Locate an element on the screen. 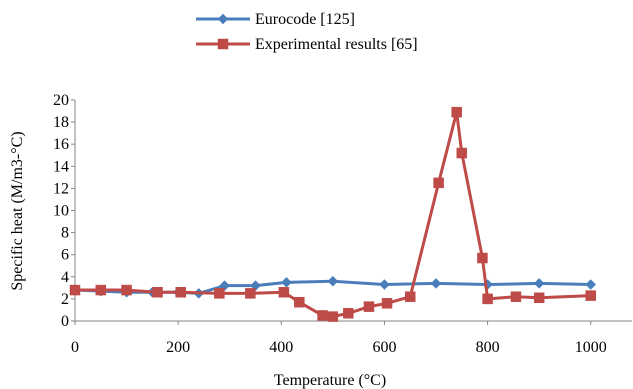  y-tick-label: 14 is located at coordinates (61, 166).